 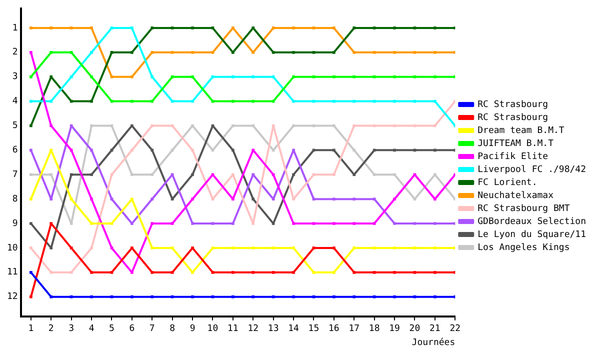 What do you see at coordinates (173, 329) in the screenshot?
I see `x-tick-label: 8` at bounding box center [173, 329].